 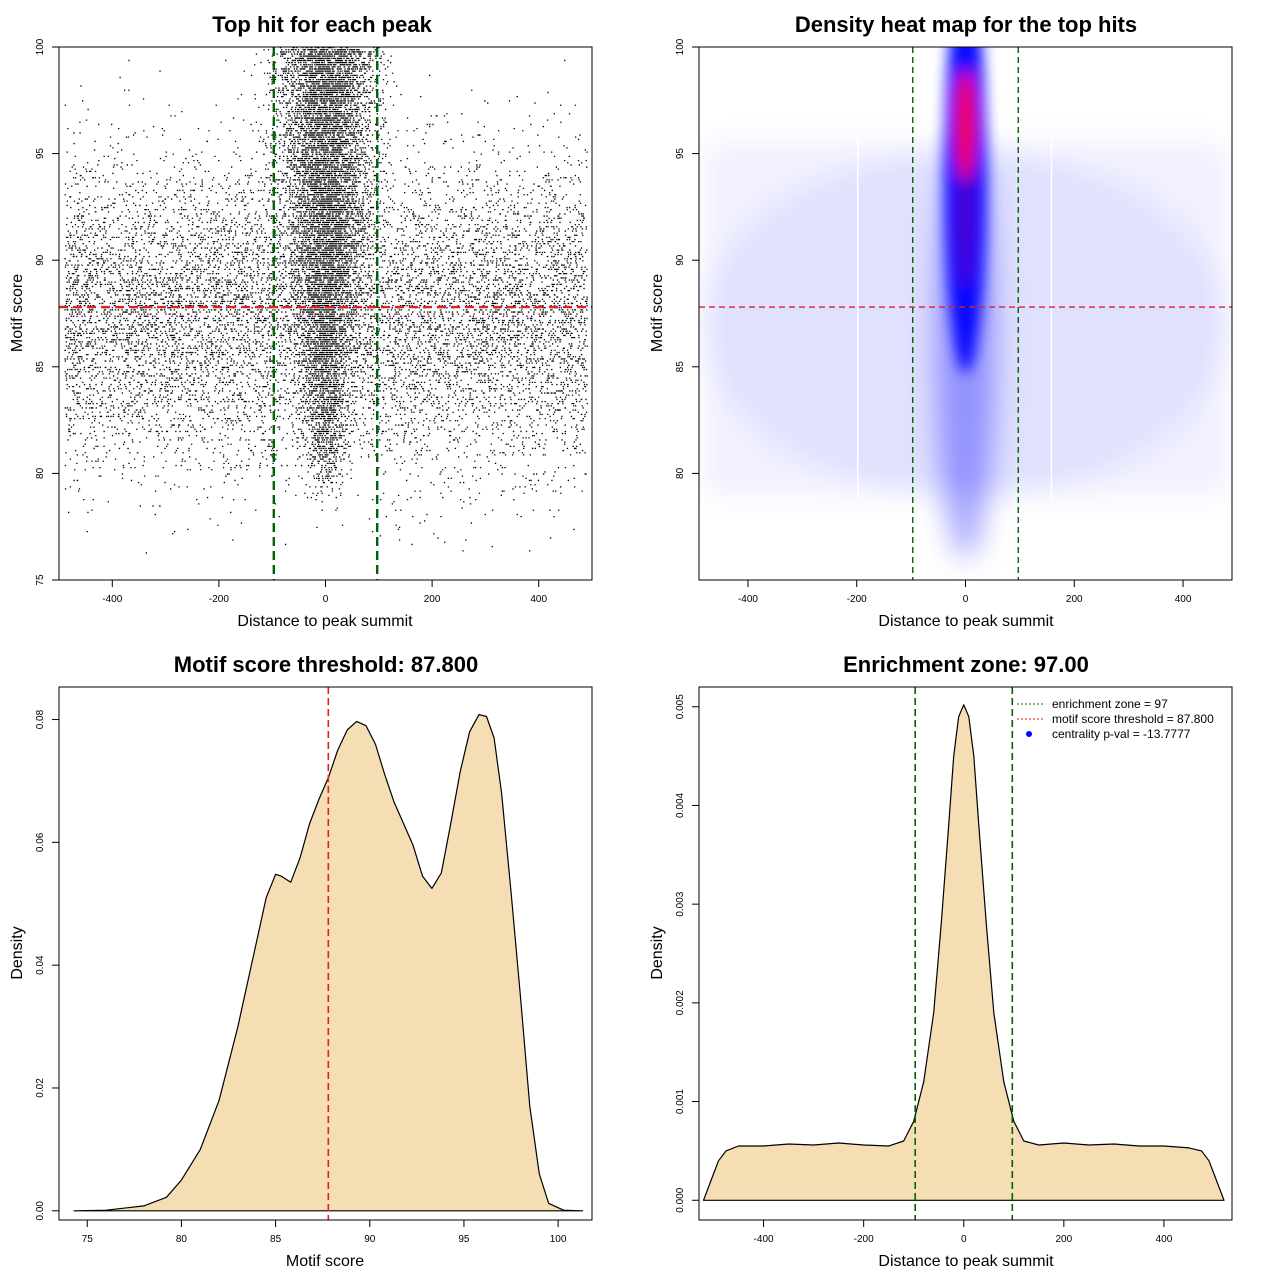 I want to click on x-tick-label: 95, so click(x=464, y=1239).